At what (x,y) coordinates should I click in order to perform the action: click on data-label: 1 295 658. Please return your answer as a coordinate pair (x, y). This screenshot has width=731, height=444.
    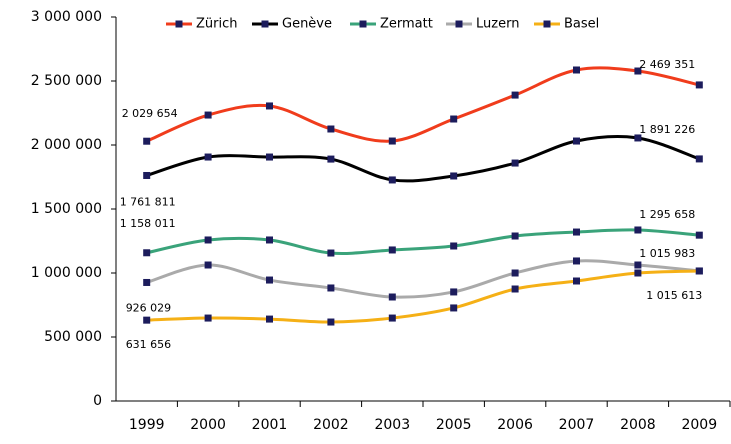
    Looking at the image, I should click on (667, 214).